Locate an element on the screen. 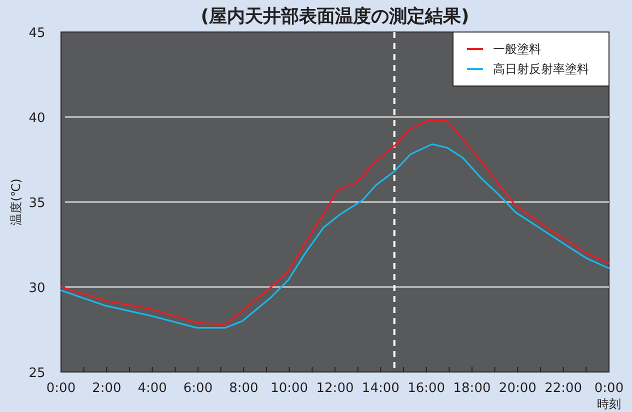  x-tick-label: 8:00 is located at coordinates (243, 388).